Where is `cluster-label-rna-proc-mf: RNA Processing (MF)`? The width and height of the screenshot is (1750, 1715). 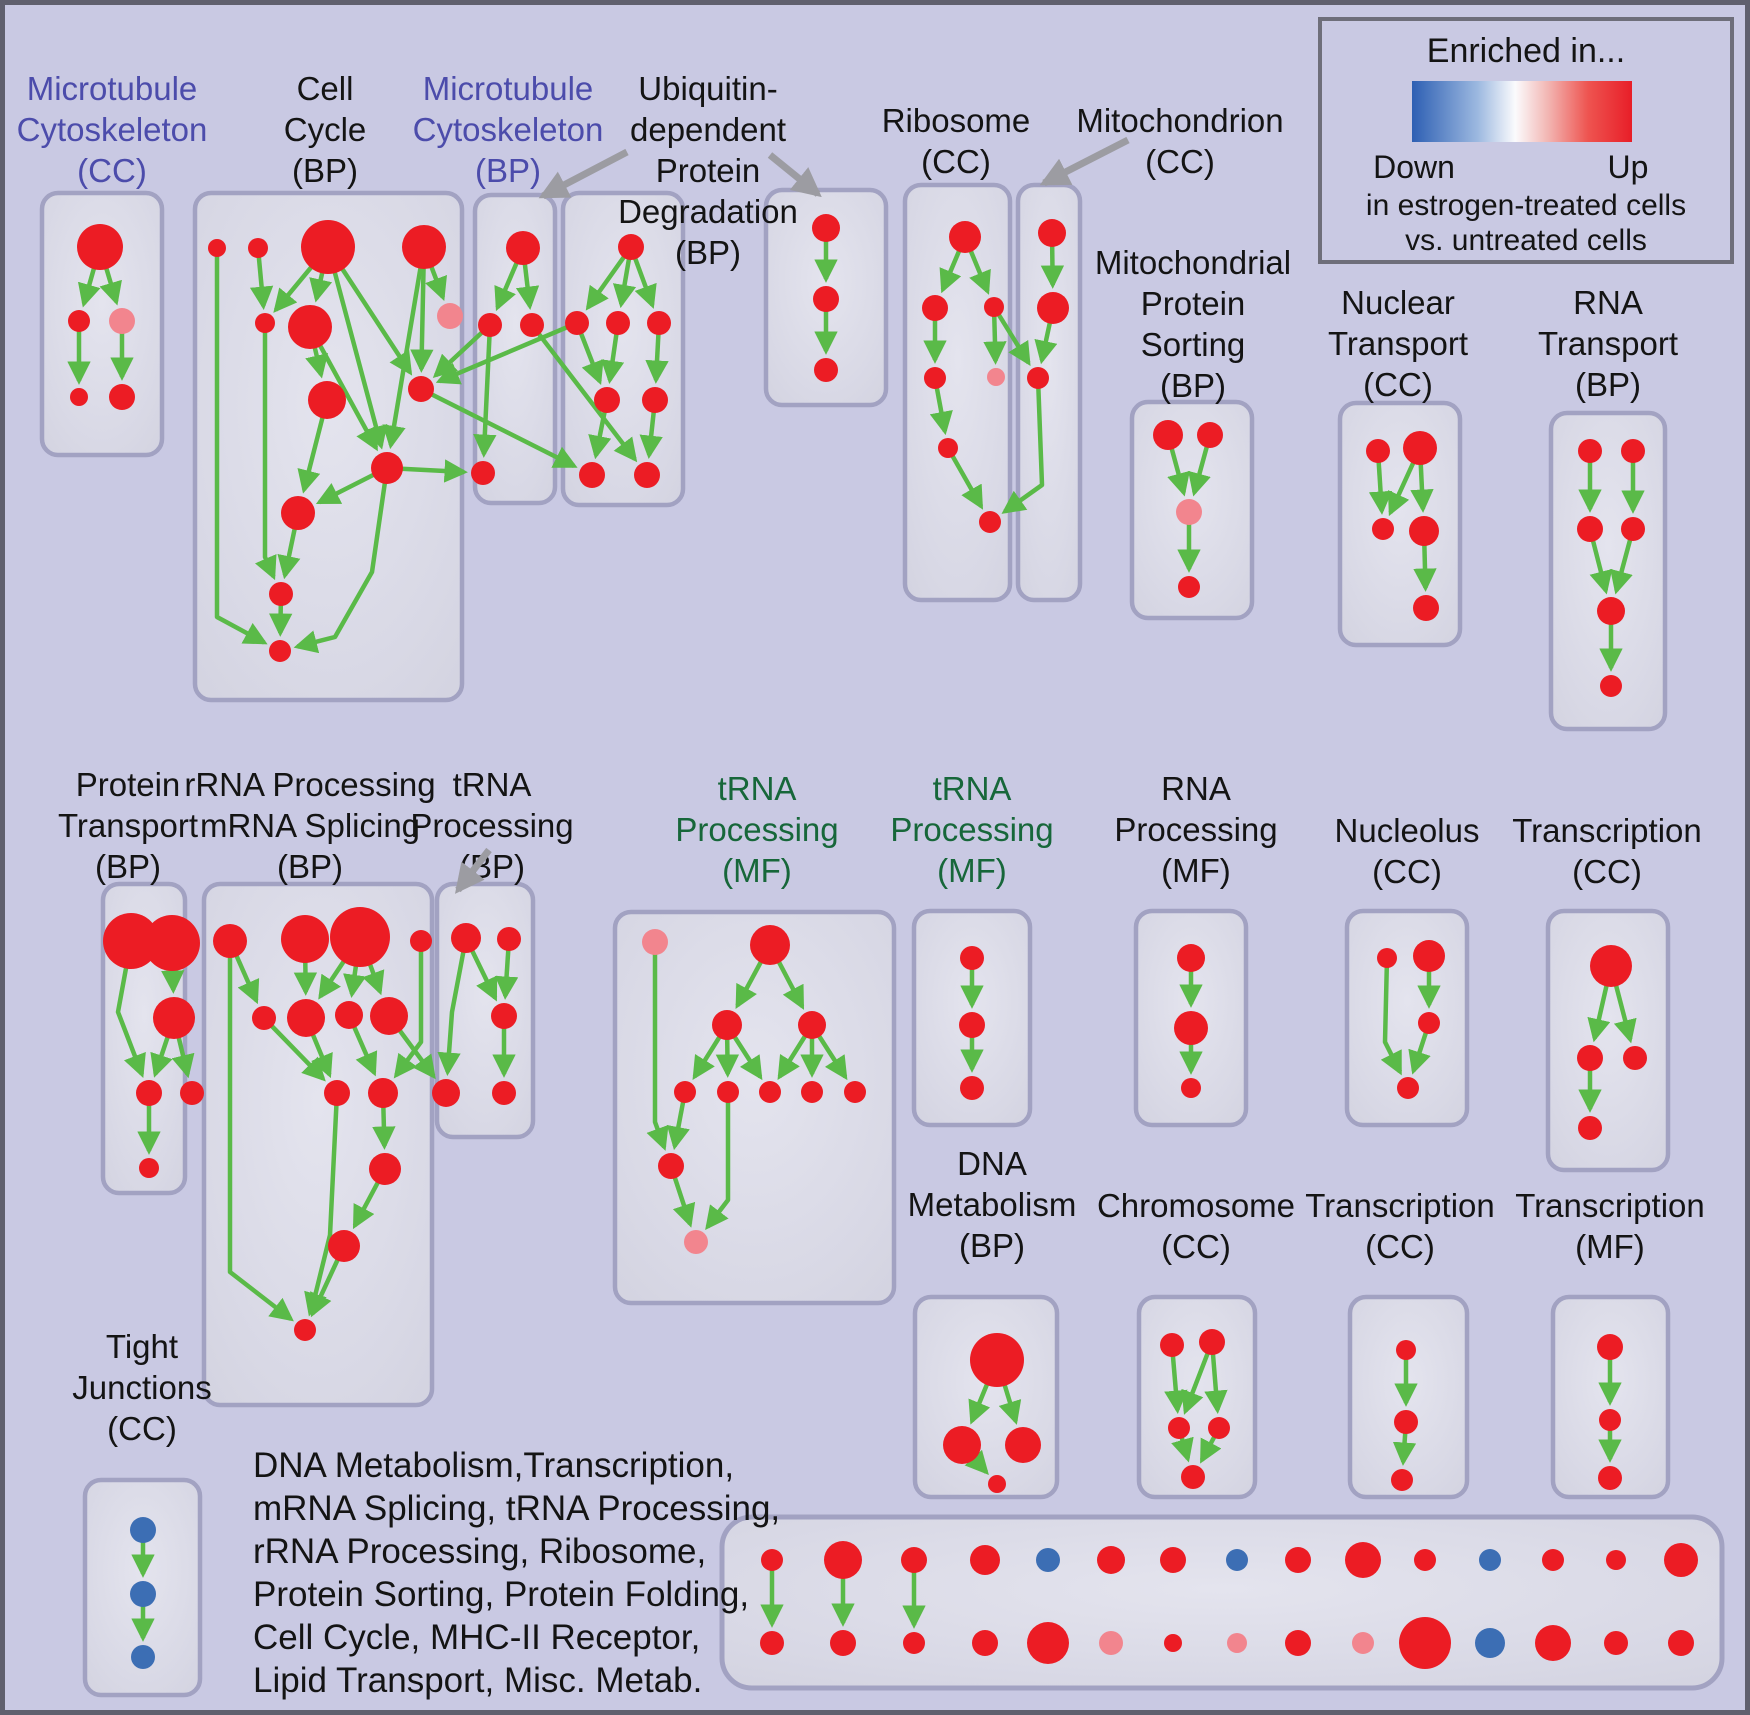
cluster-label-rna-proc-mf: RNA Processing (MF) is located at coordinates (1195, 829).